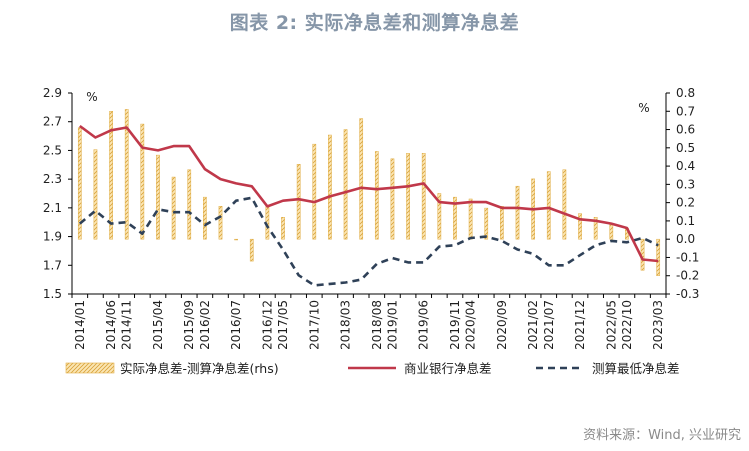 The width and height of the screenshot is (749, 451). I want to click on x-tick-label: 2019/06, so click(424, 325).